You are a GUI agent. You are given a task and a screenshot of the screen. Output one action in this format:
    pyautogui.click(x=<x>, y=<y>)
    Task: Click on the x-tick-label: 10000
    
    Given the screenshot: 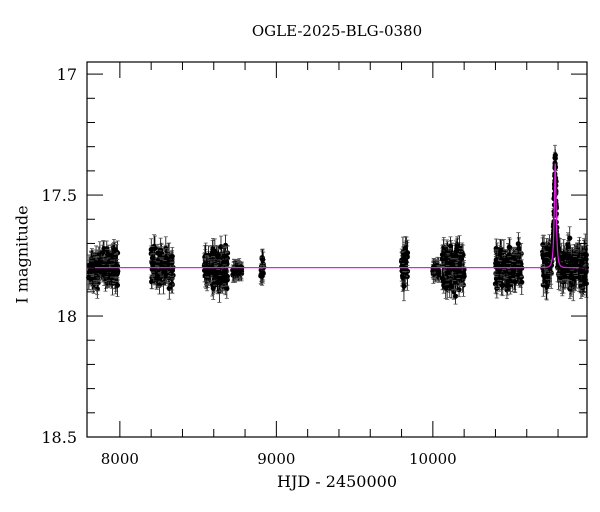 What is the action you would take?
    pyautogui.click(x=433, y=459)
    